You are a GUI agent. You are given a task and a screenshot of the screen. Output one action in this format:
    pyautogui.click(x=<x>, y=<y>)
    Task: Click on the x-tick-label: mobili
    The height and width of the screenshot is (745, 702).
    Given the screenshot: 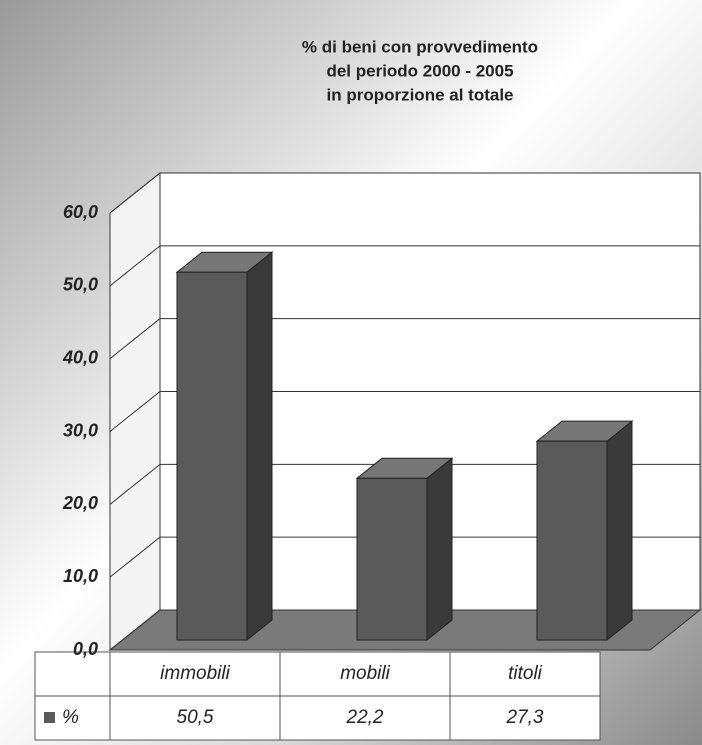 What is the action you would take?
    pyautogui.click(x=365, y=673)
    